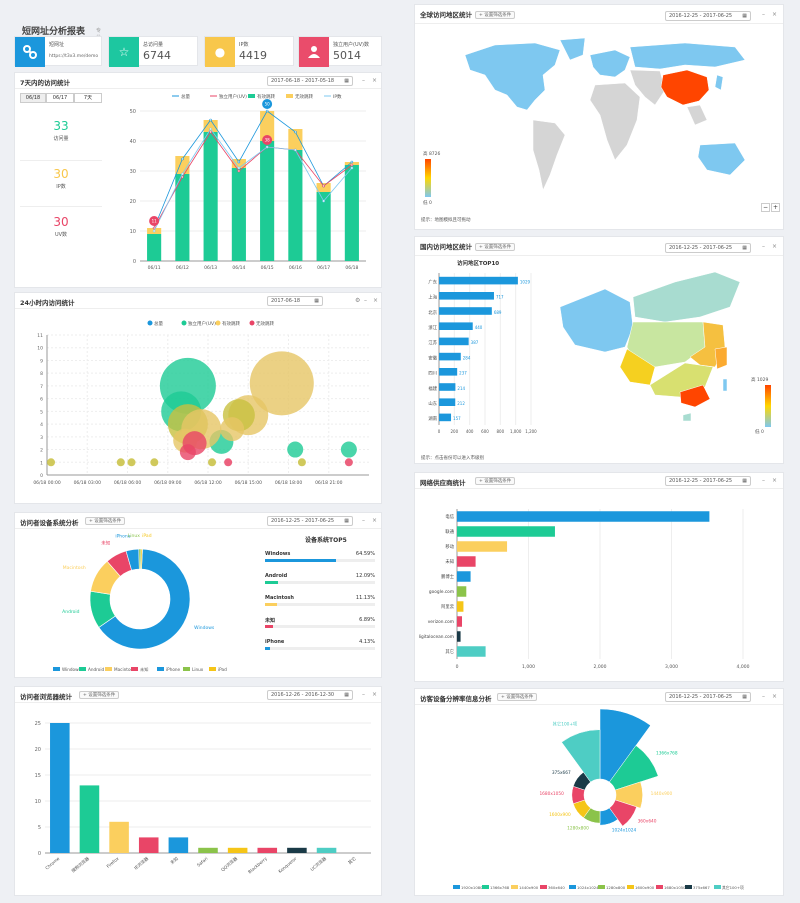  I want to click on rose-slice, so click(634, 768).